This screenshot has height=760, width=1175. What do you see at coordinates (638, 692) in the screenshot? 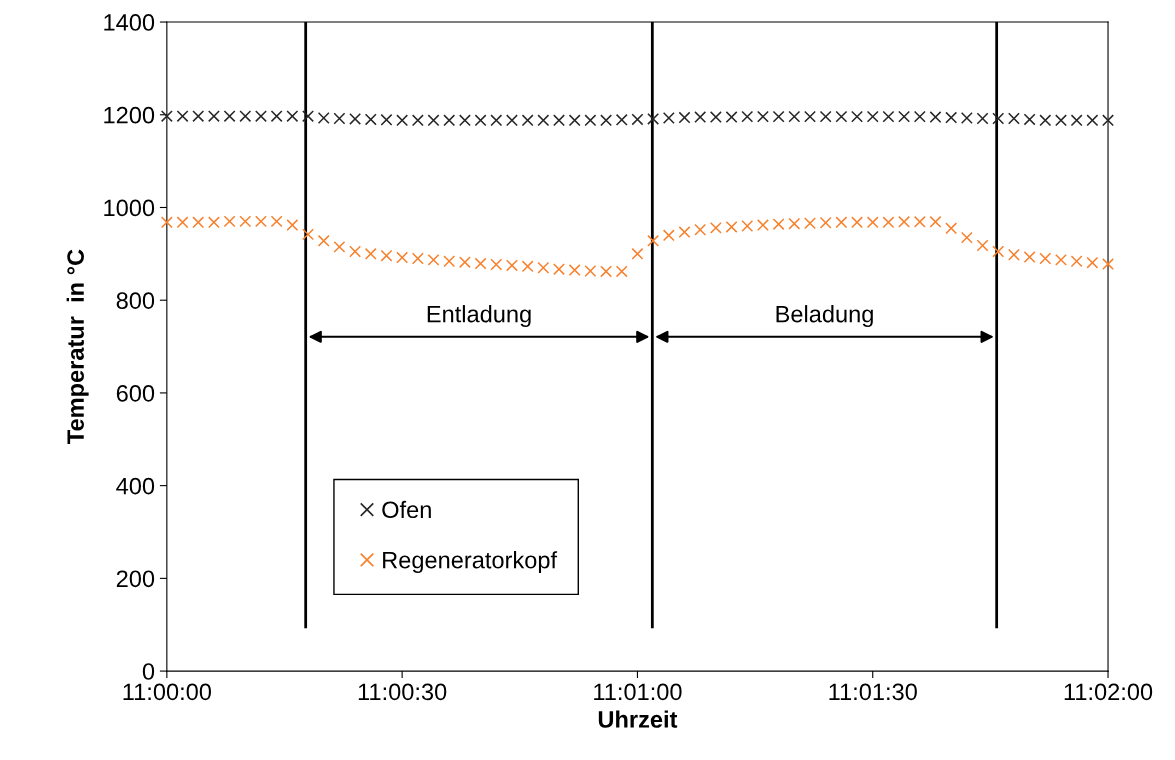
I see `x-tick-label: 11:01:00` at bounding box center [638, 692].